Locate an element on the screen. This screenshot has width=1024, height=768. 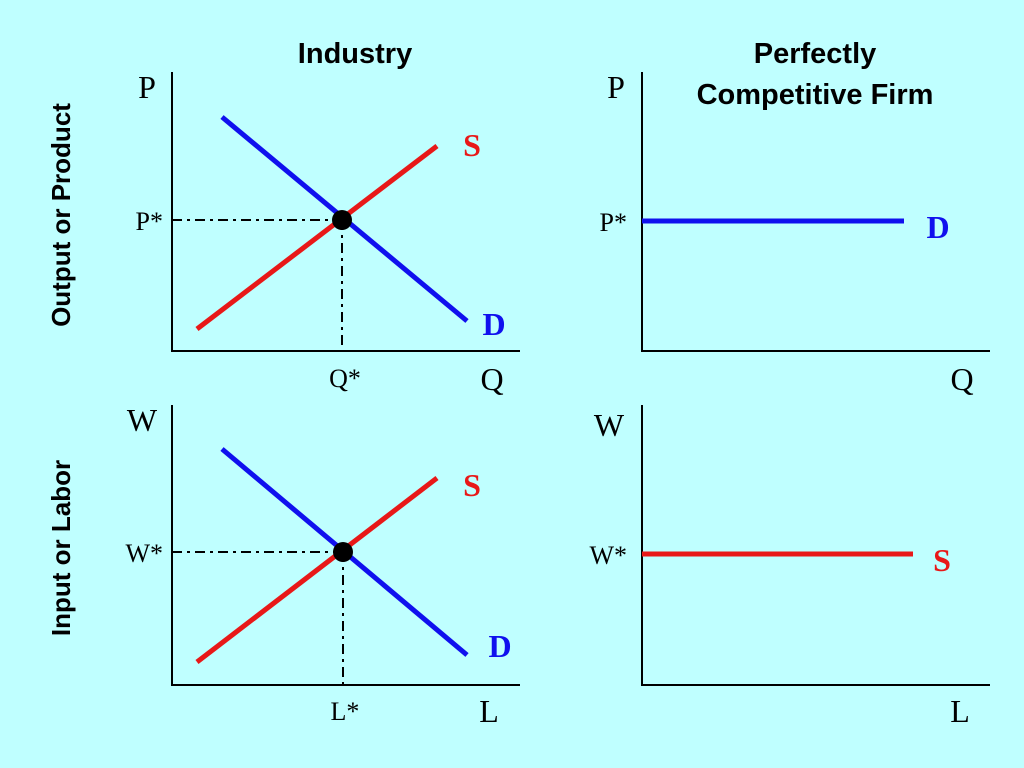
industry-output-axes is located at coordinates (345, 212).